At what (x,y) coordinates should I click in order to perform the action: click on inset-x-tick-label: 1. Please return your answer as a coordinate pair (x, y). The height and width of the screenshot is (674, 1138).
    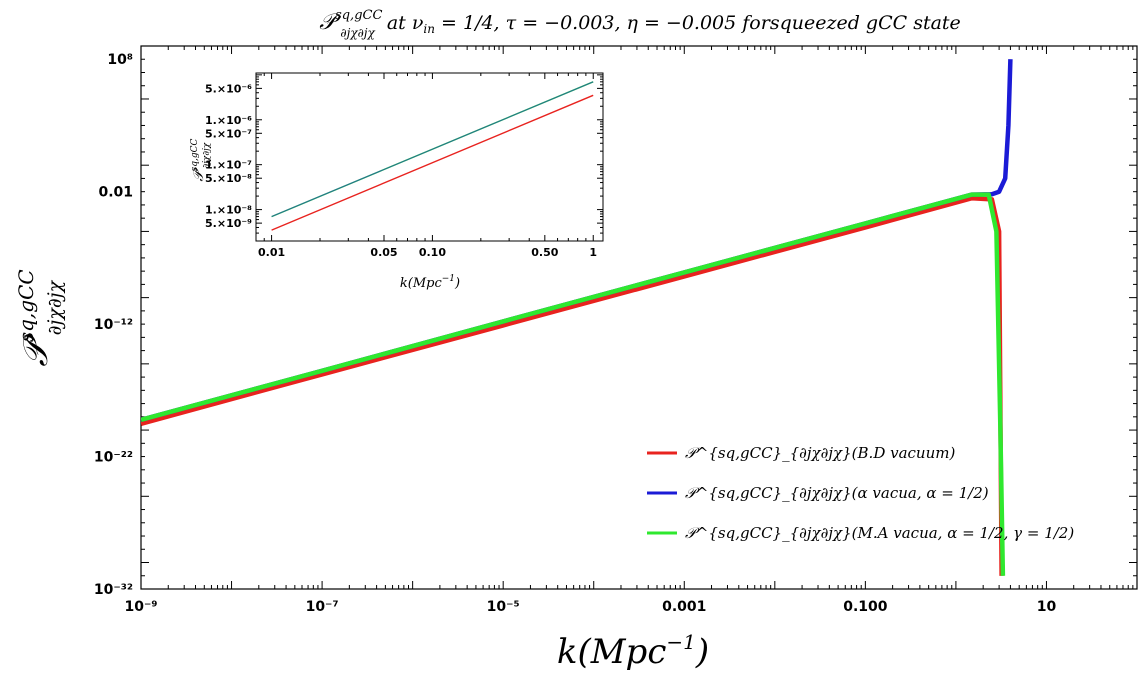
    Looking at the image, I should click on (593, 252).